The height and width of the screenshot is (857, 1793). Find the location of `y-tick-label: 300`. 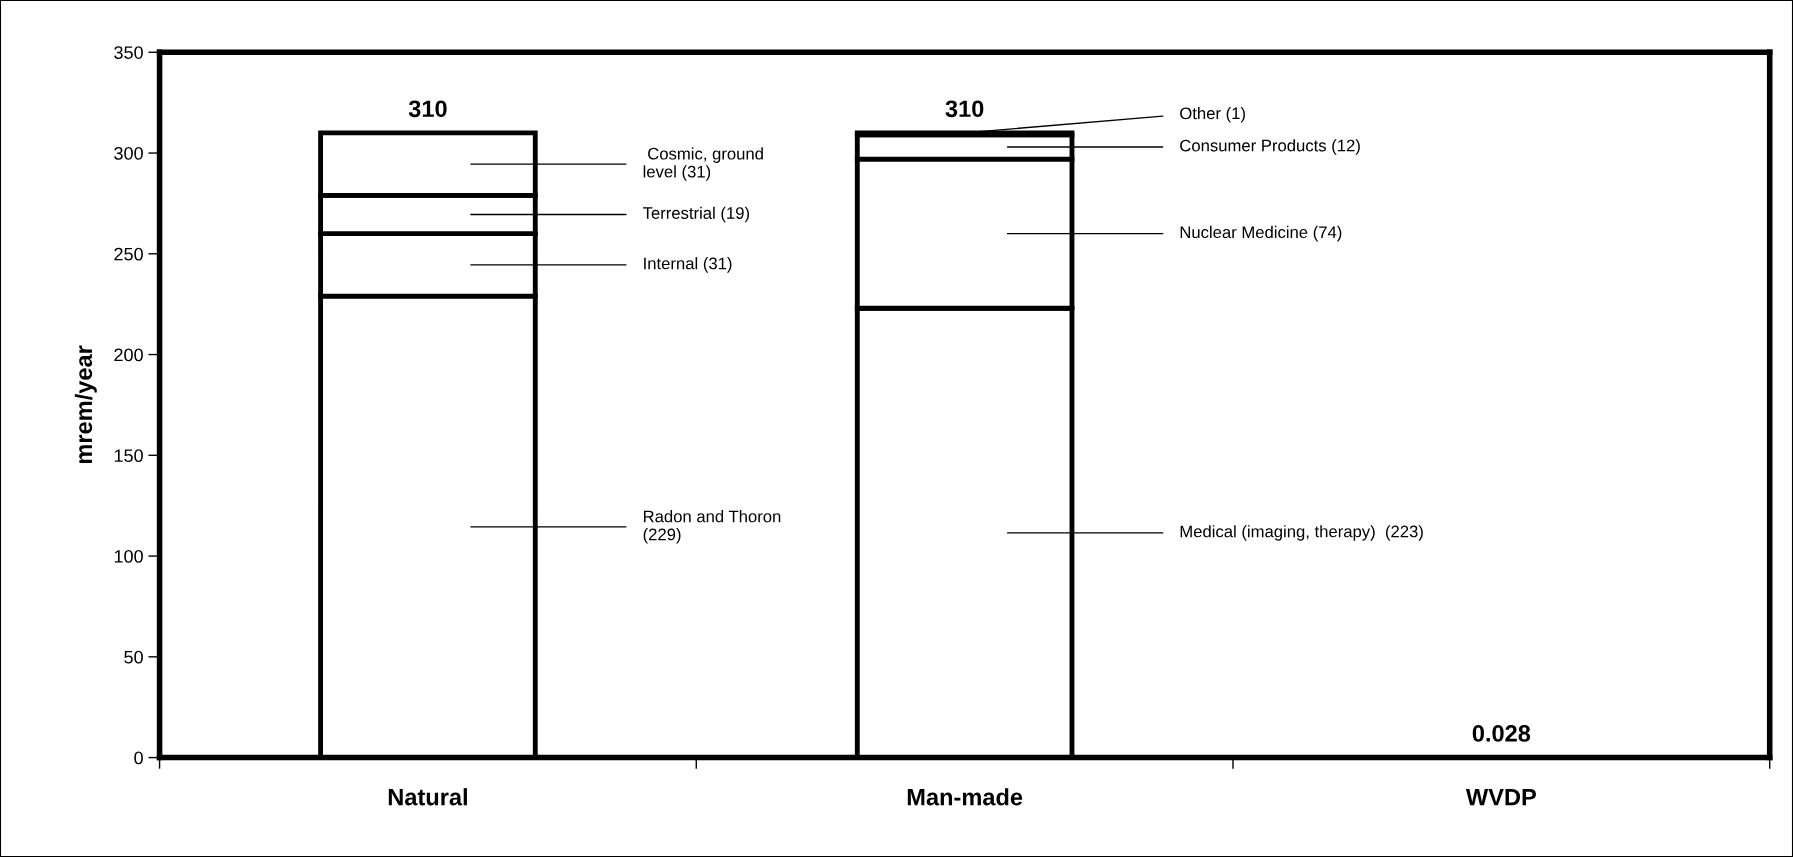

y-tick-label: 300 is located at coordinates (128, 153).